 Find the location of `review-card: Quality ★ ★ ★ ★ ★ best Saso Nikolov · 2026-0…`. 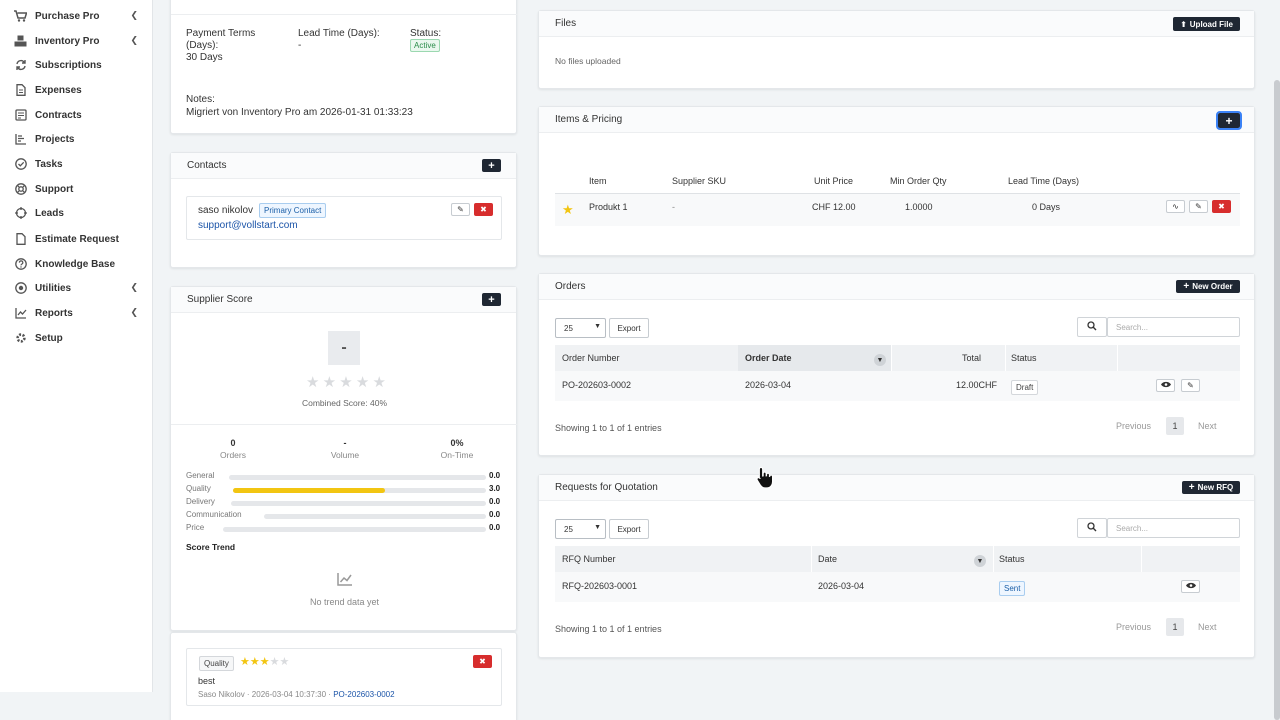

review-card: Quality ★ ★ ★ ★ ★ best Saso Nikolov · 2026-0… is located at coordinates (343, 676).